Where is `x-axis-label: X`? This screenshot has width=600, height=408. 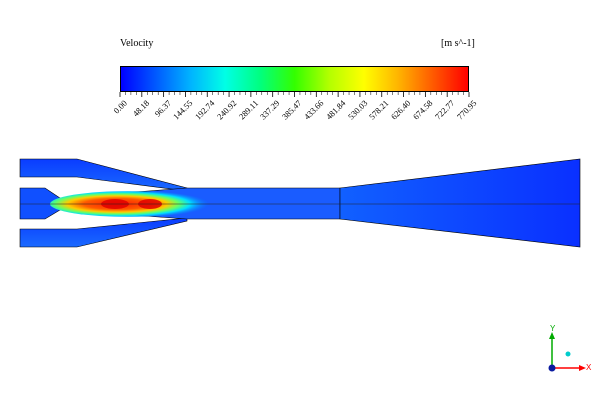
x-axis-label: X is located at coordinates (589, 367).